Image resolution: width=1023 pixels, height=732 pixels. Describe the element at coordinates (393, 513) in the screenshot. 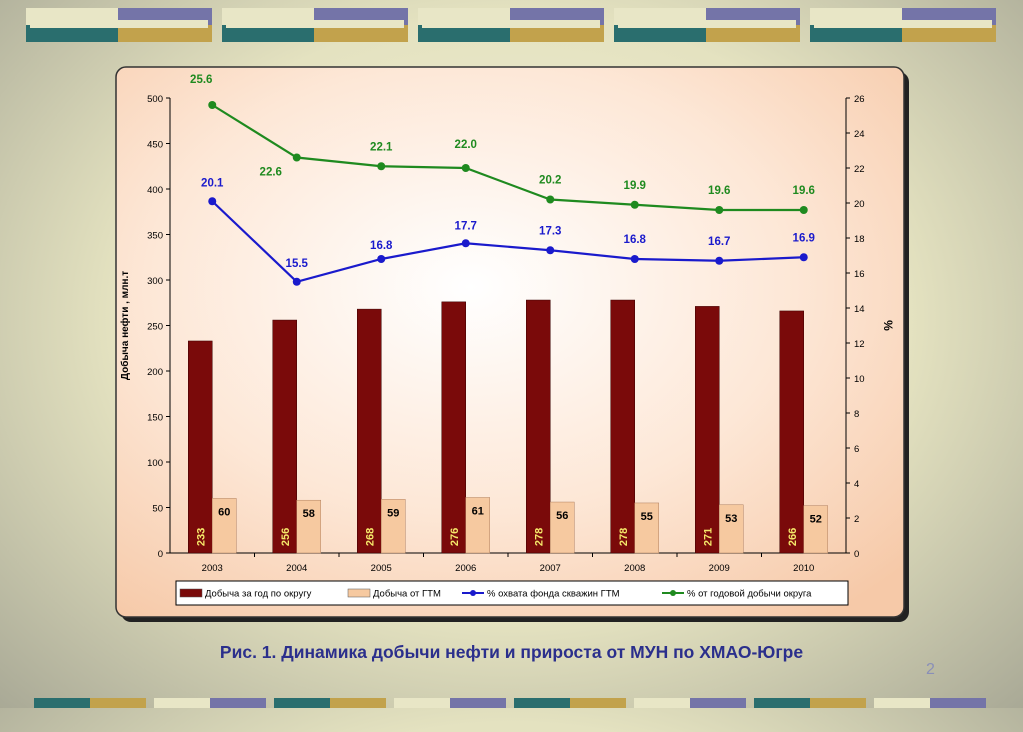

I see `bar-gtm-label: 59` at that location.